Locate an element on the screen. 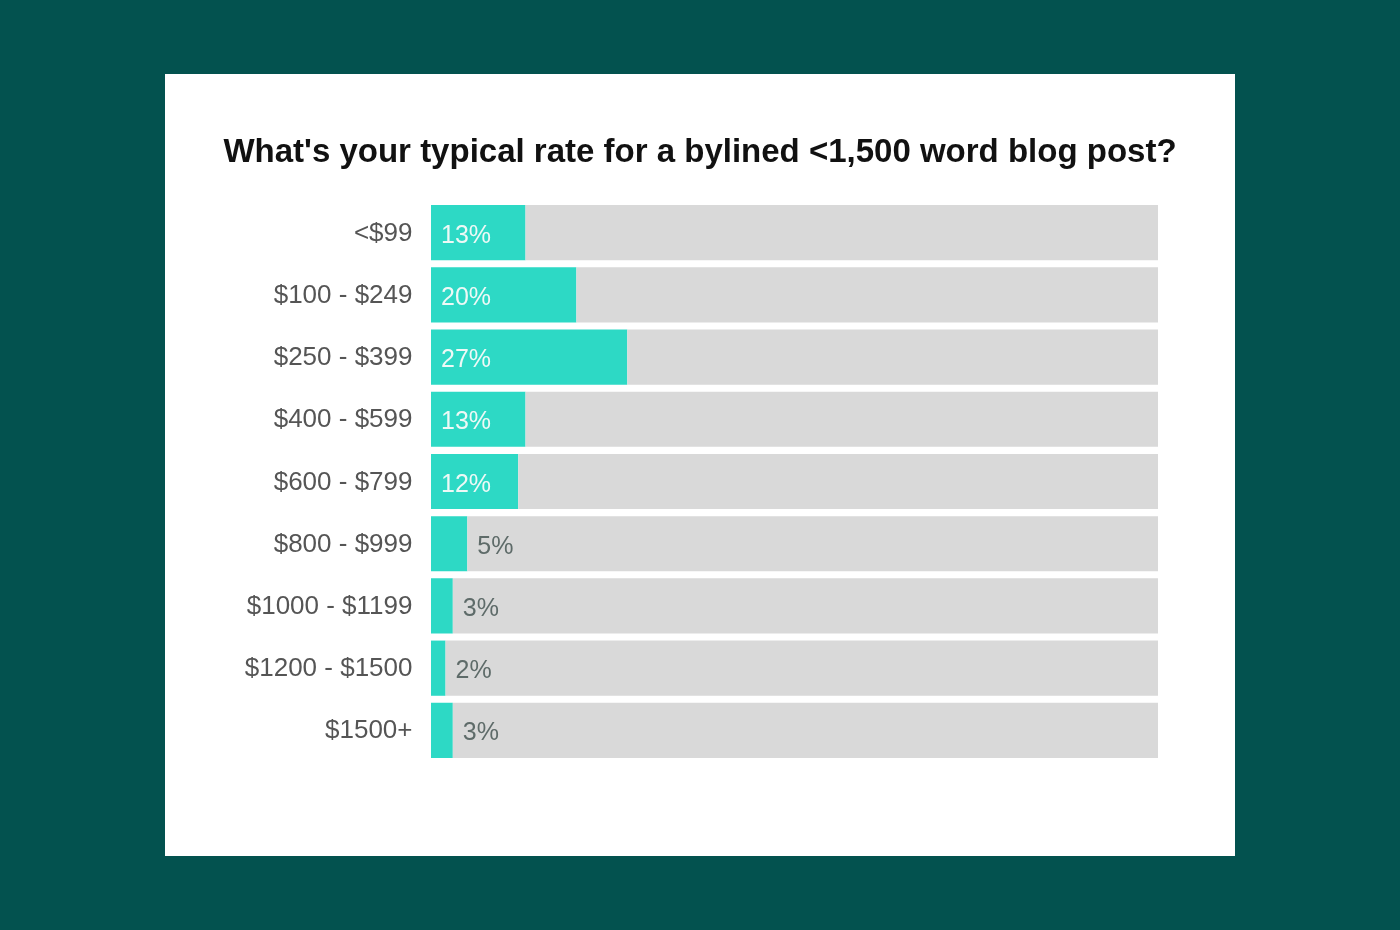 The image size is (1400, 930). chart-title: What's your typical rate for a bylined <1,500 word blog post? is located at coordinates (700, 150).